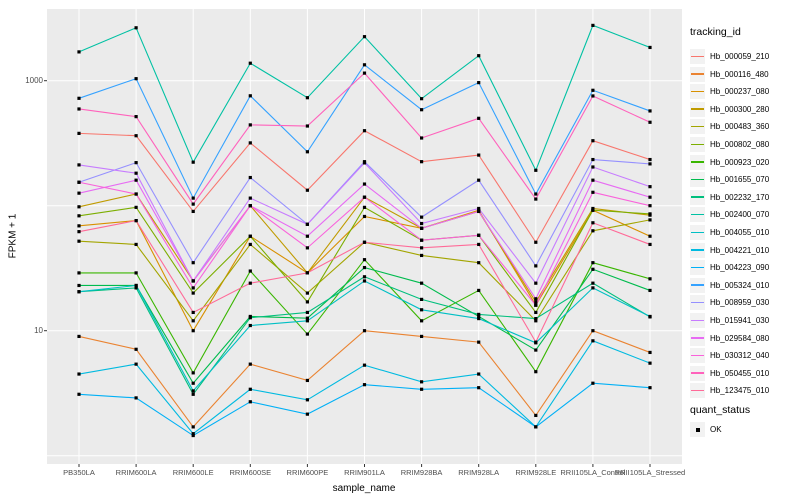 Image resolution: width=800 pixels, height=500 pixels. Describe the element at coordinates (250, 472) in the screenshot. I see `x-tick-label: RRIM600SE` at that location.